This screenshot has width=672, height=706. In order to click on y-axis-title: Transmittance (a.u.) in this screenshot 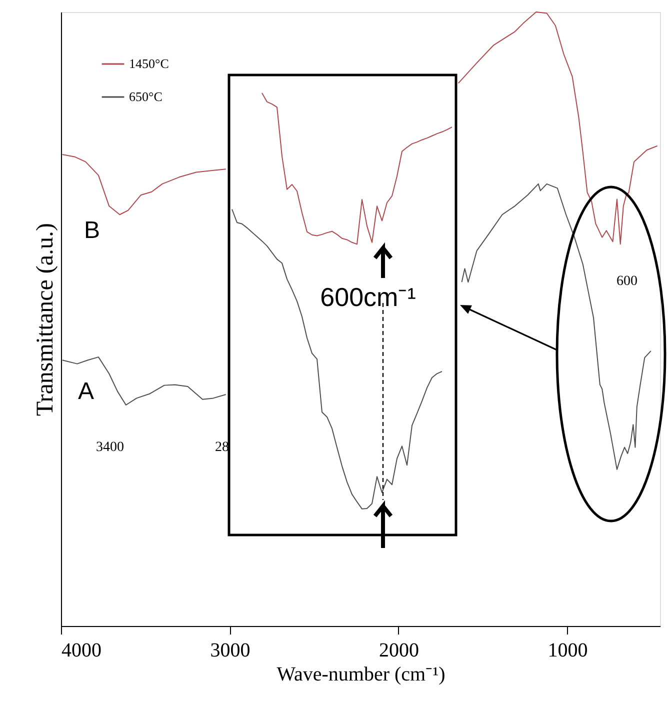, I will do `click(45, 319)`.